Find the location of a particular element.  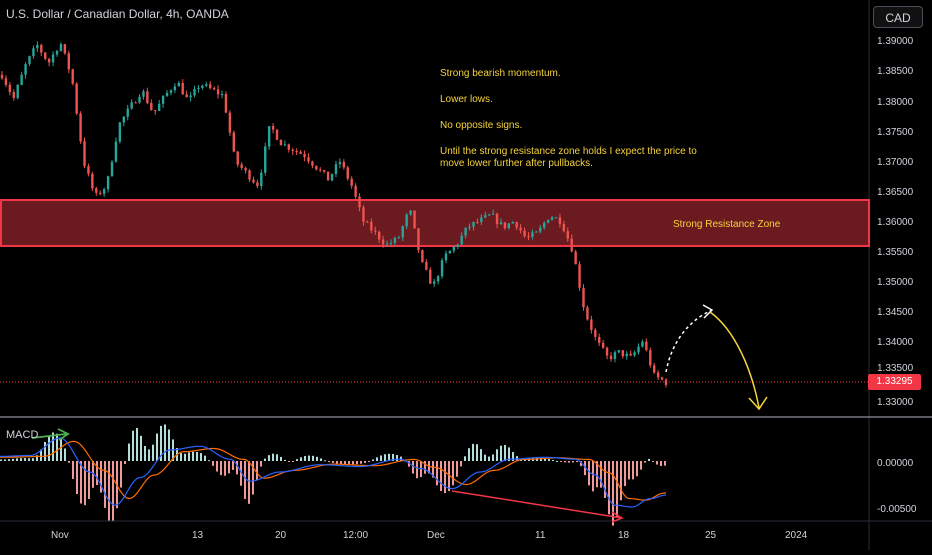

price-tick: 1.38000 is located at coordinates (895, 102).